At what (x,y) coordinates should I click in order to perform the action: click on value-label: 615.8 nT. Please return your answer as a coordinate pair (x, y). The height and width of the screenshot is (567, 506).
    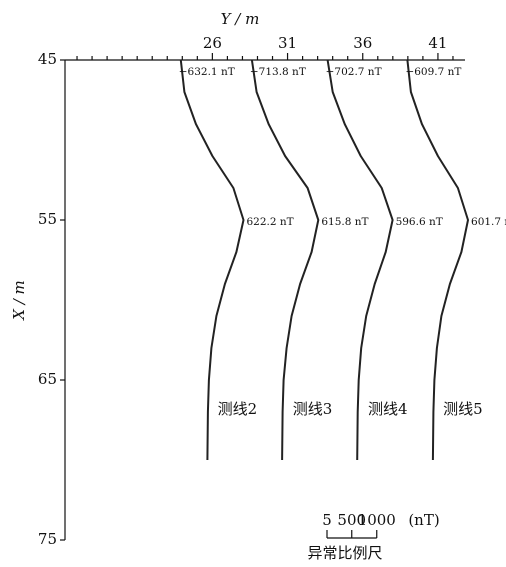
    Looking at the image, I should click on (344, 222).